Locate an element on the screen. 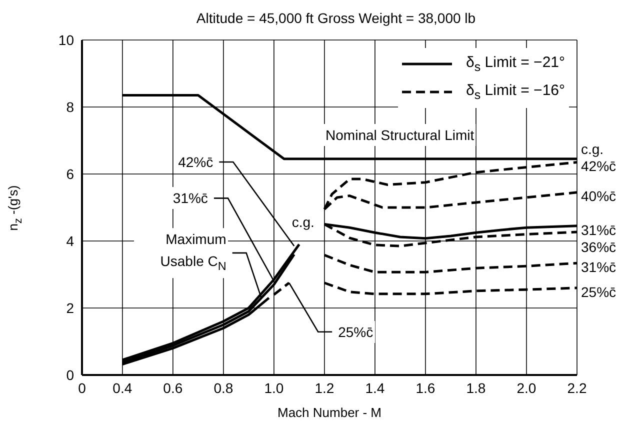 The height and width of the screenshot is (431, 632). annotation: 36%c̄ is located at coordinates (598, 246).